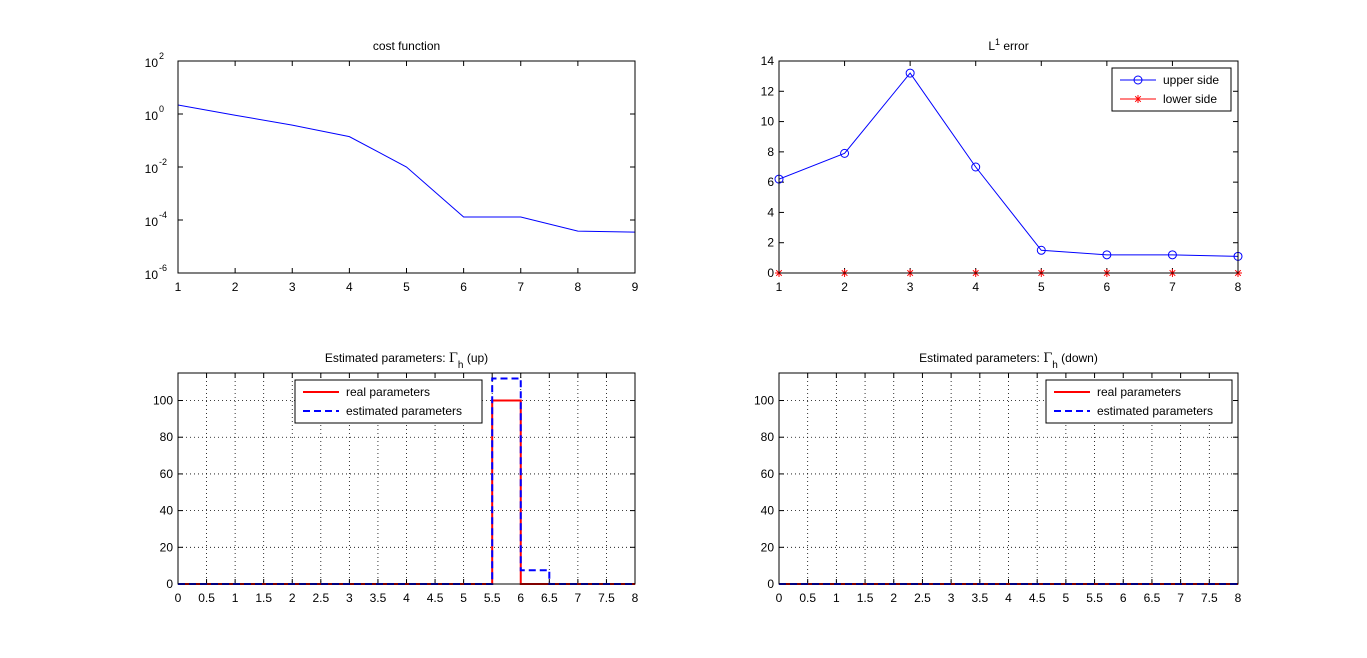 This screenshot has height=658, width=1367. I want to click on chart-title-part: (up), so click(475, 358).